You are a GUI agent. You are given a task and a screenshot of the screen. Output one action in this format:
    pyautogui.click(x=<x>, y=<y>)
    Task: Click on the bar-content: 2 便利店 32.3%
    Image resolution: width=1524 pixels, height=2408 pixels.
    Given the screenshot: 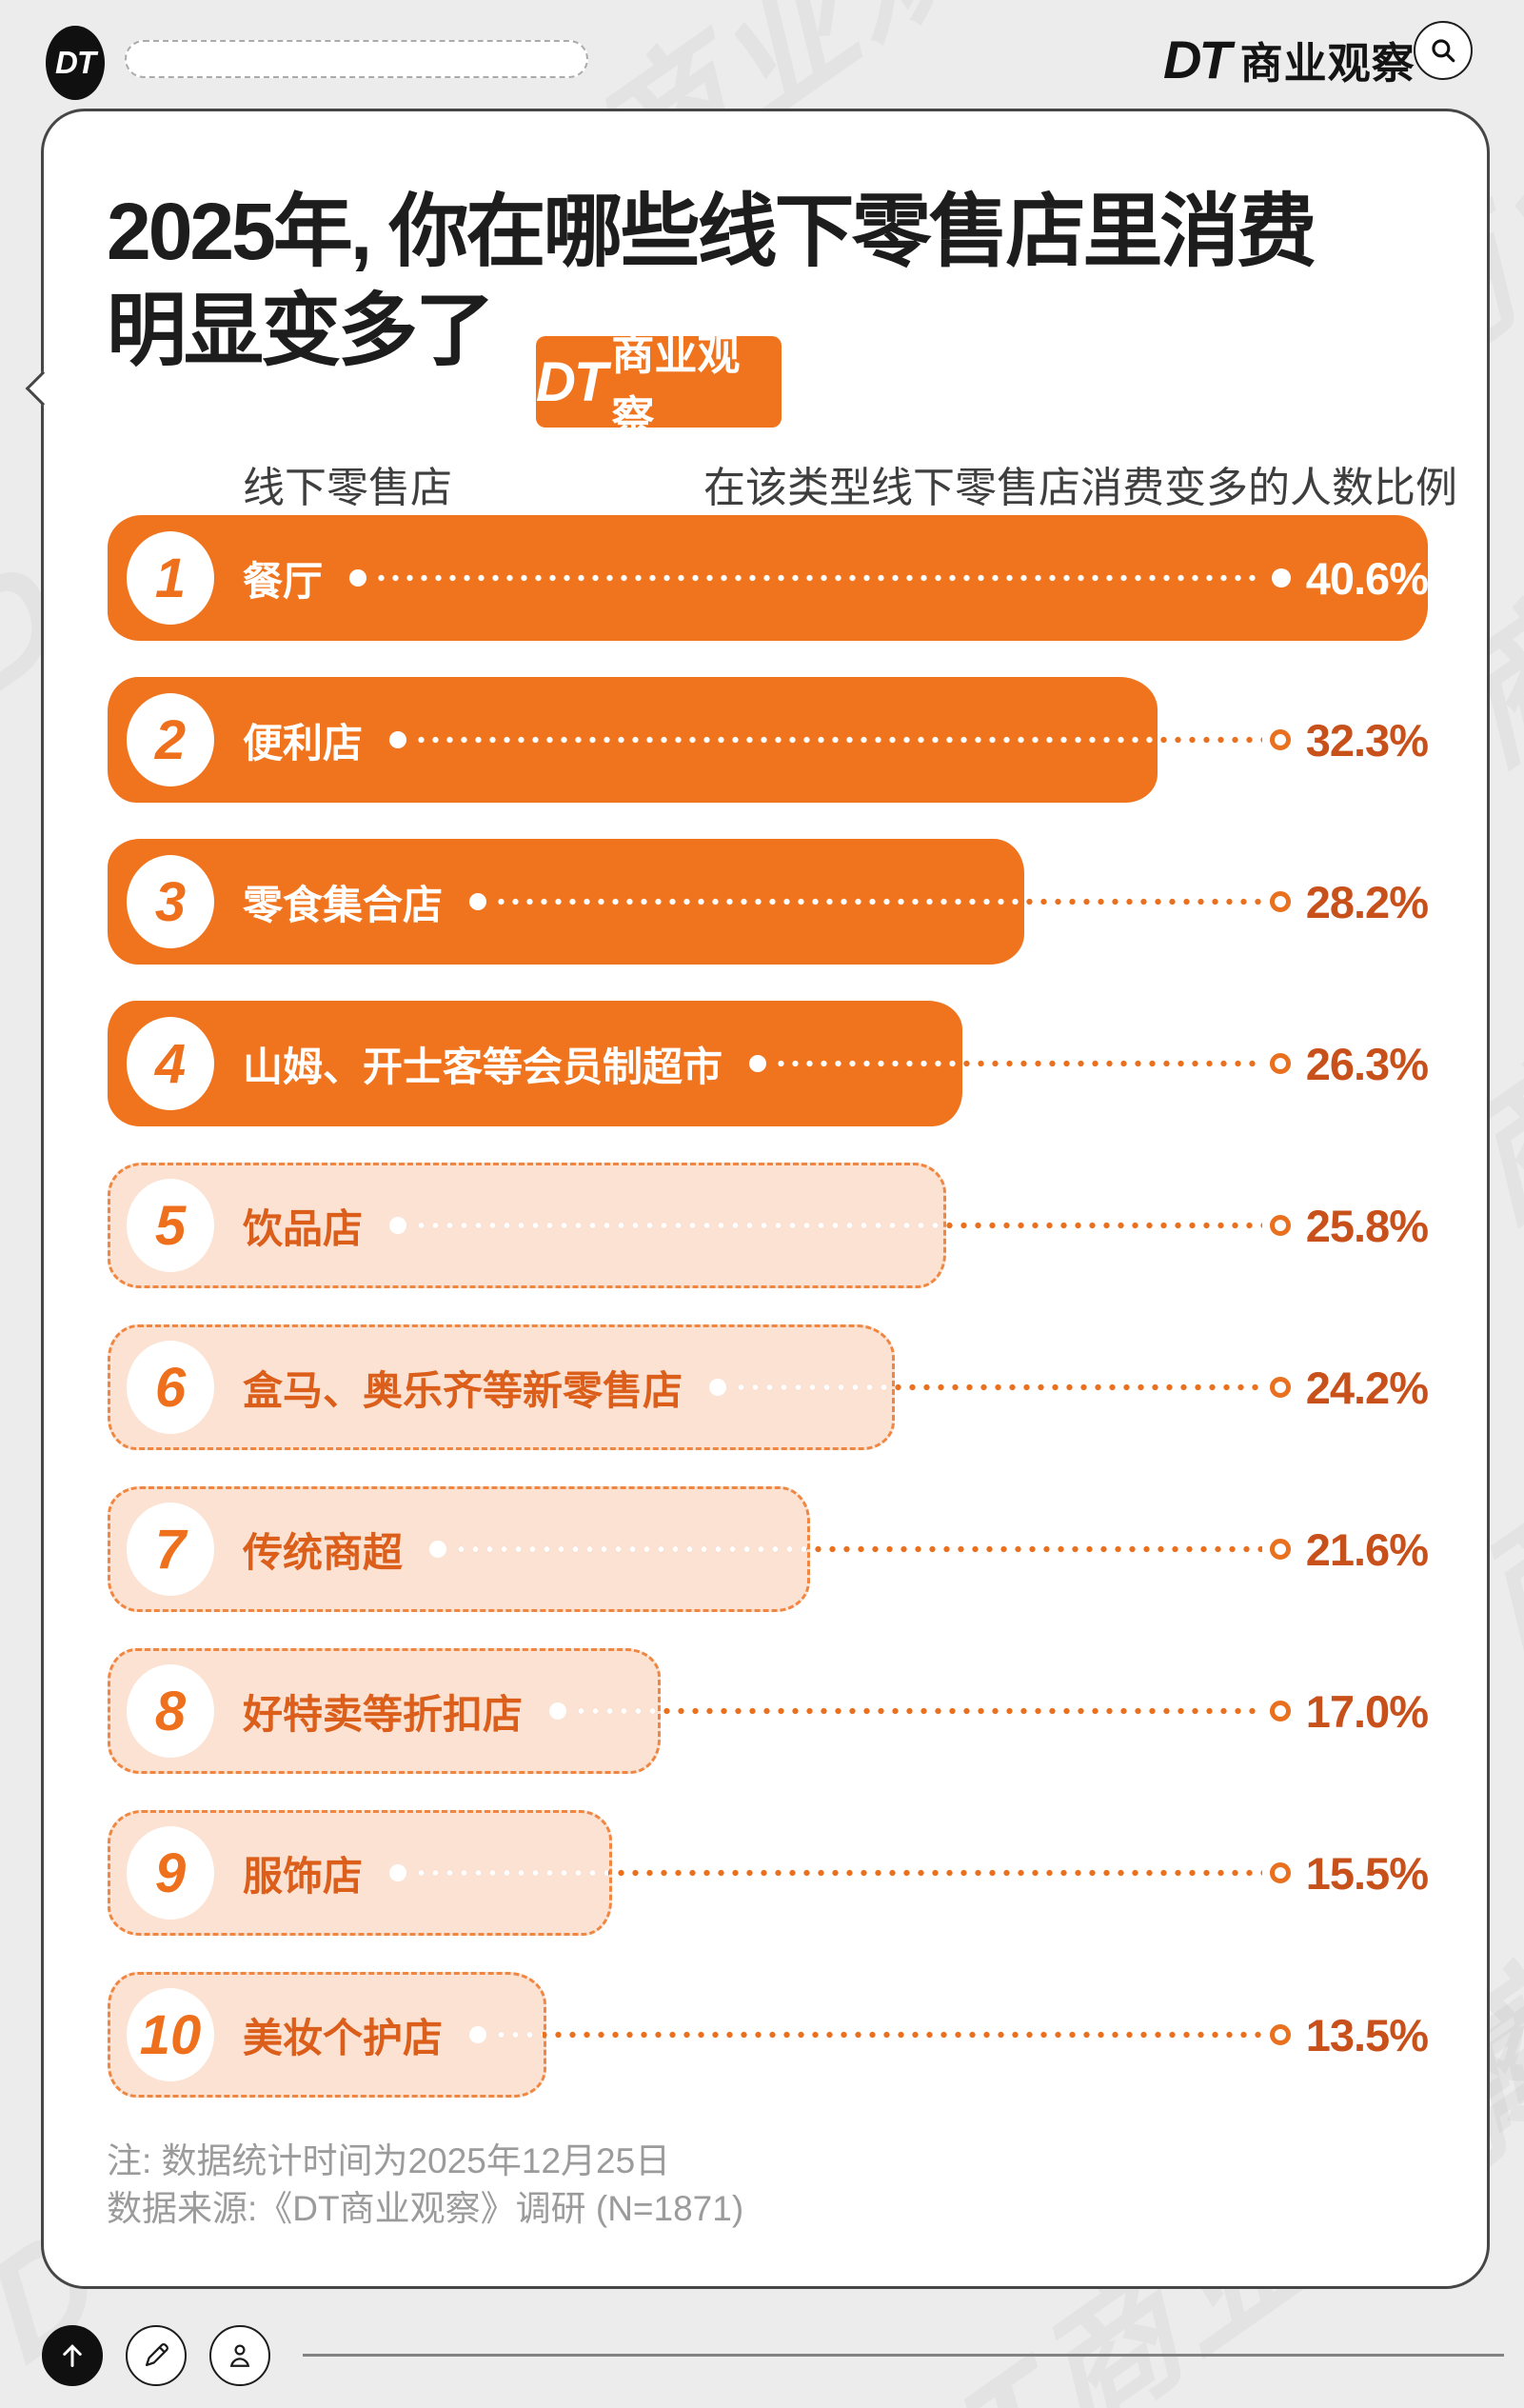 What is the action you would take?
    pyautogui.click(x=769, y=740)
    